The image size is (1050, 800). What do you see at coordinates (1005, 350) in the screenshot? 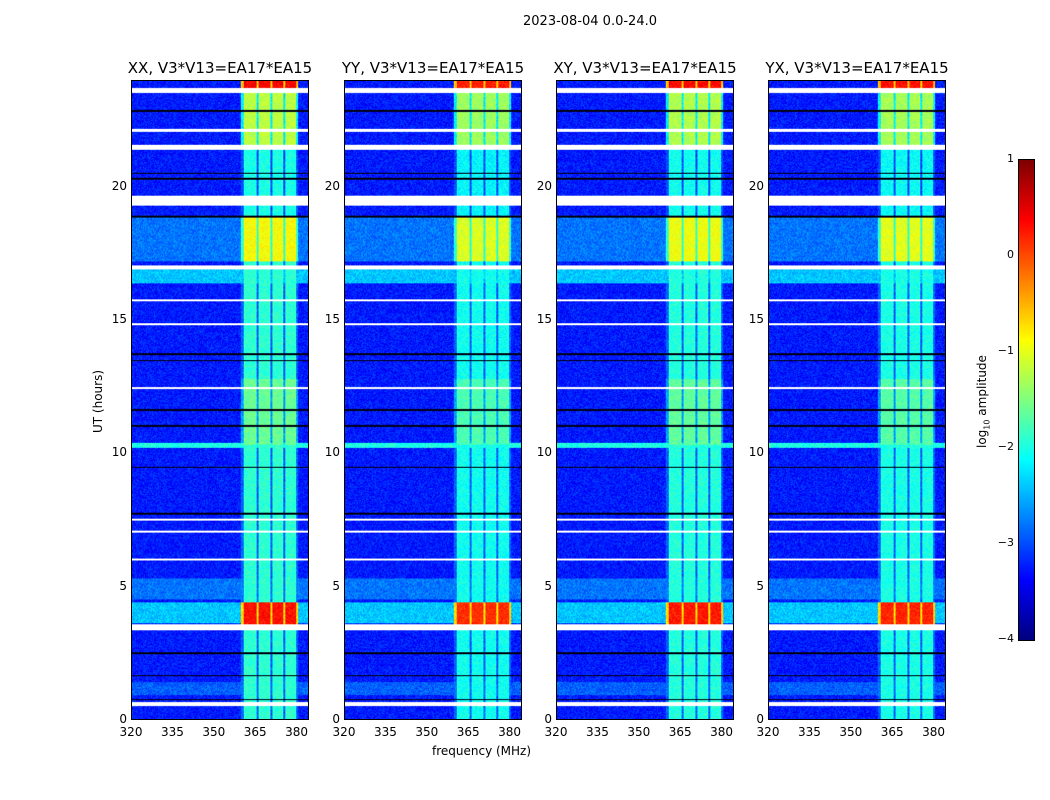
I see `colorbar-tick-label: −1` at bounding box center [1005, 350].